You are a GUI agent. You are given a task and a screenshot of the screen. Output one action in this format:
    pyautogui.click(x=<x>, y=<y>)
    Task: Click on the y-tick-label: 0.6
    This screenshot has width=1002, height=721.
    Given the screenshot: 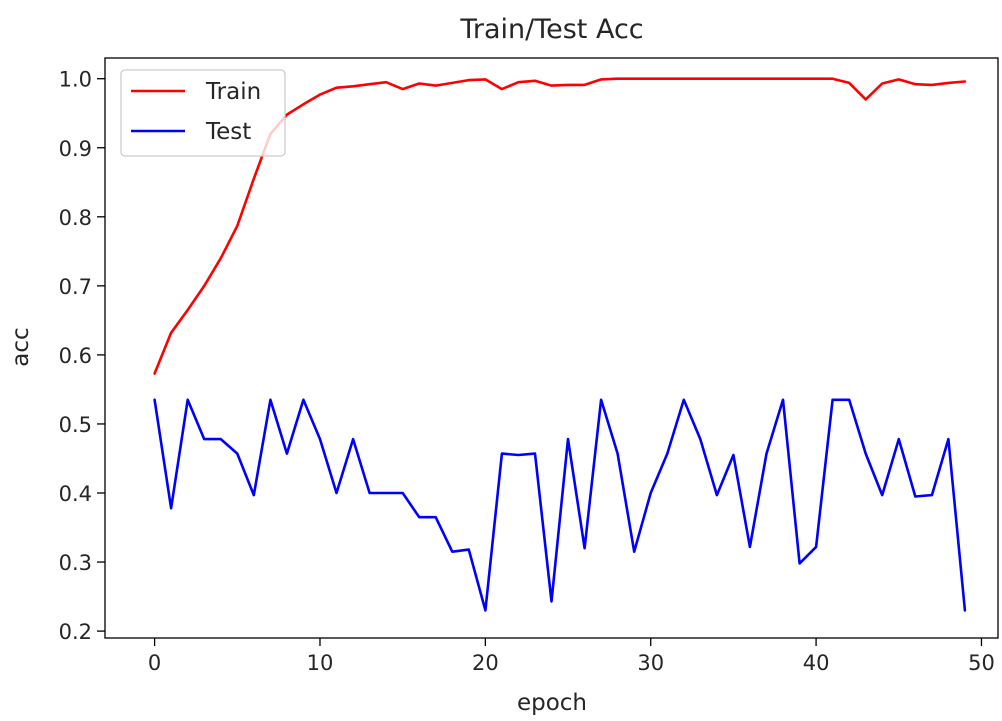 What is the action you would take?
    pyautogui.click(x=75, y=356)
    